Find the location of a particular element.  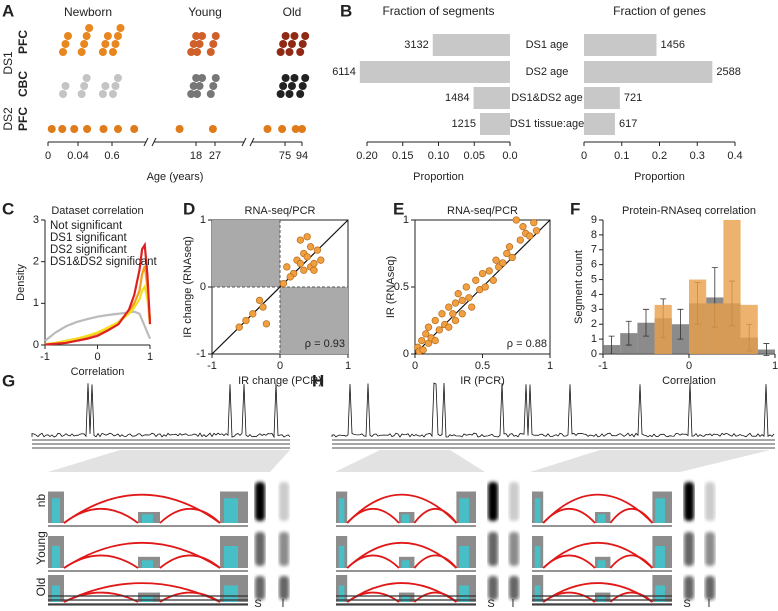

dataset-label: DS1 is located at coordinates (8, 63).